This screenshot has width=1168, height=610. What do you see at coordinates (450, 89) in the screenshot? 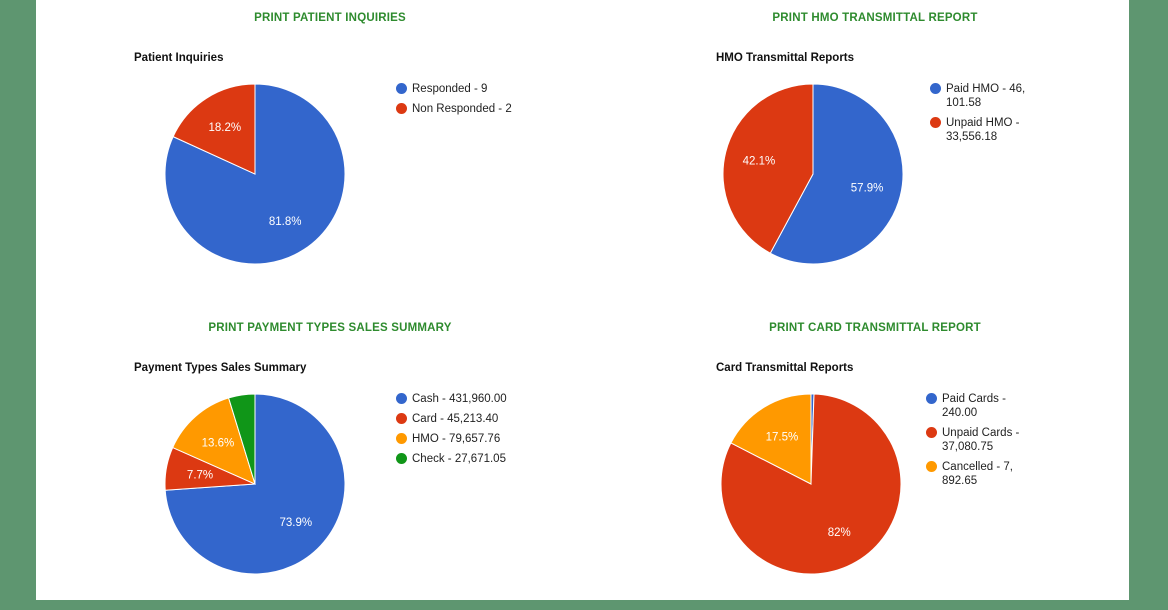
I see `legend-label: Responded - 9` at bounding box center [450, 89].